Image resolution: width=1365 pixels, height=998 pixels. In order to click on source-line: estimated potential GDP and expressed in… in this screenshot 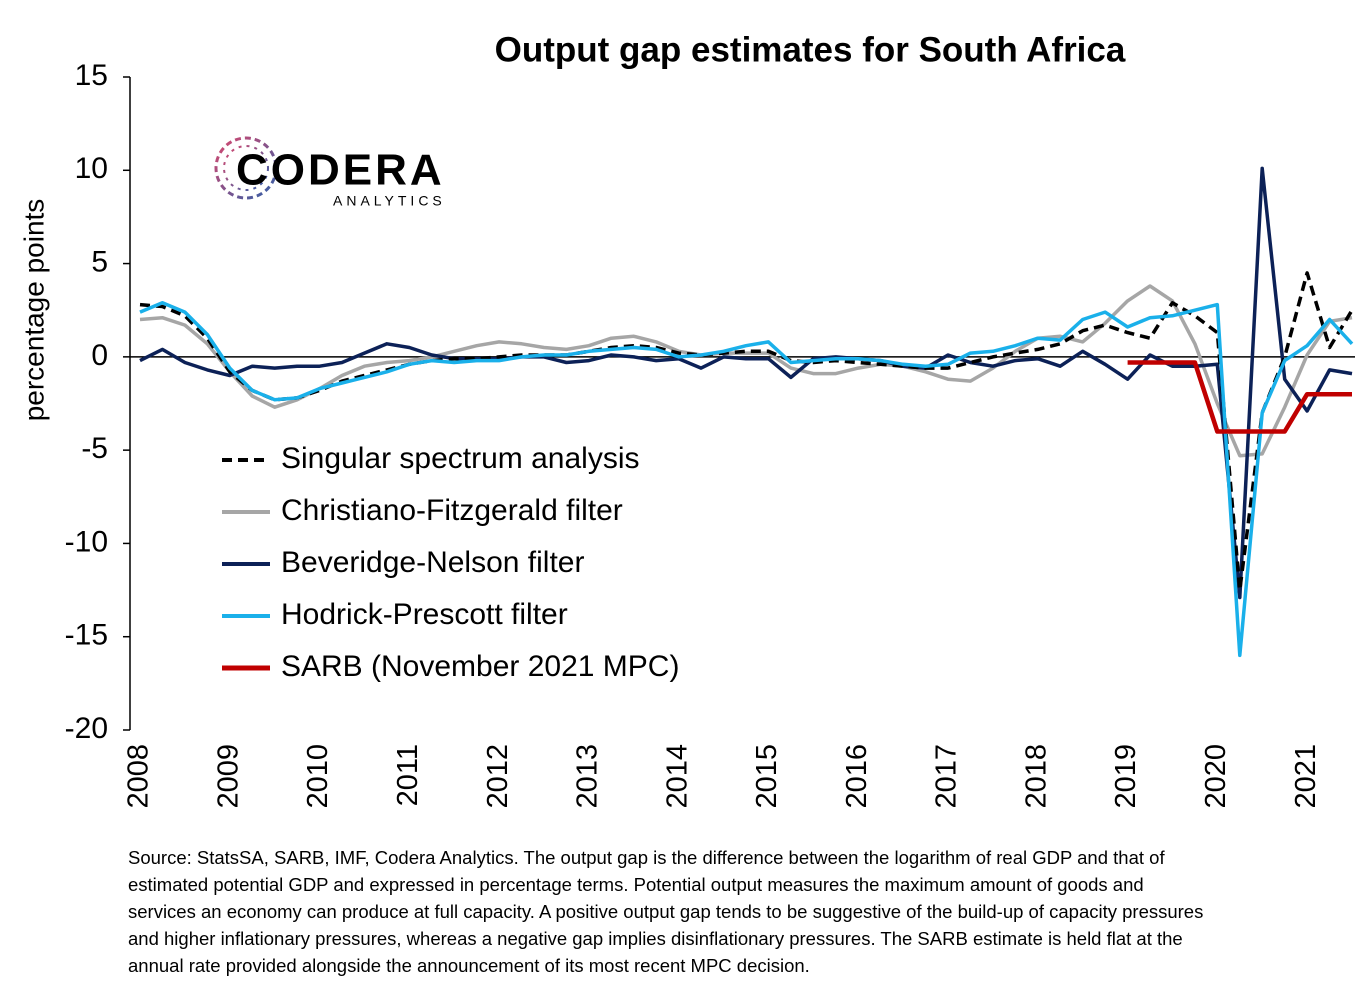, I will do `click(636, 884)`.